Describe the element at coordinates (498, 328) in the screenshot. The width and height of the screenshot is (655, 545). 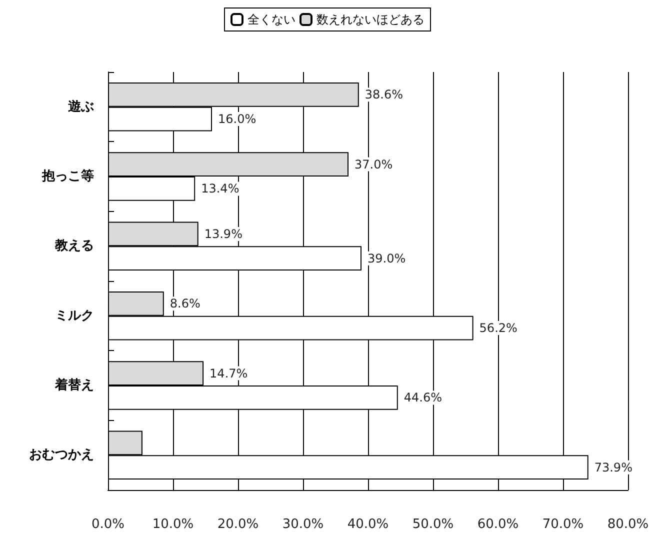
I see `data-label: 56.2%` at that location.